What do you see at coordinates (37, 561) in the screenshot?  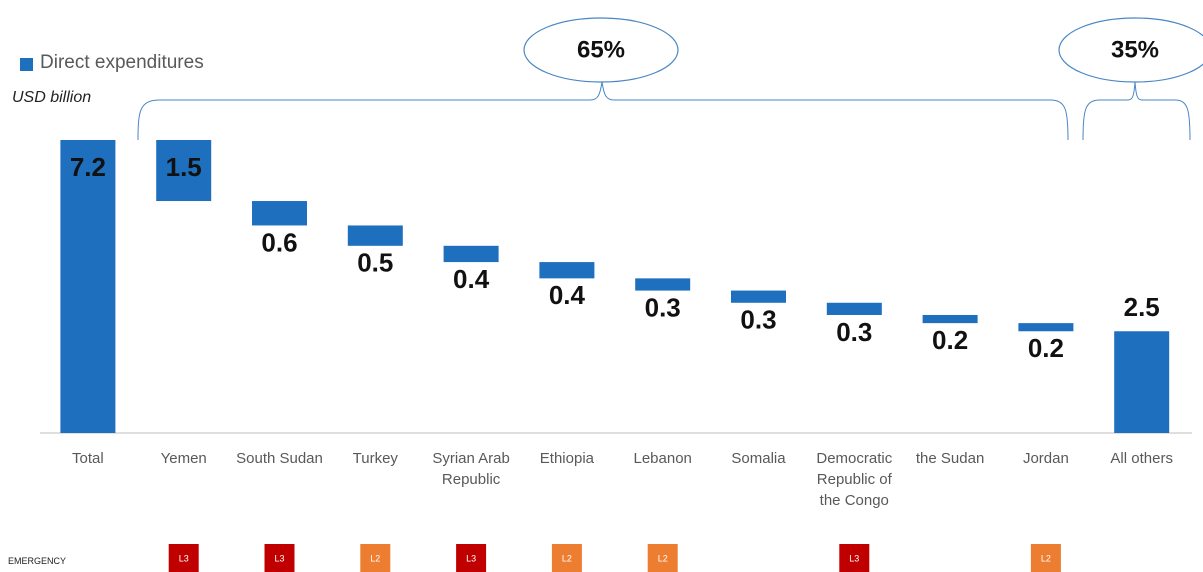 I see `emergency-label: EMERGENCY` at bounding box center [37, 561].